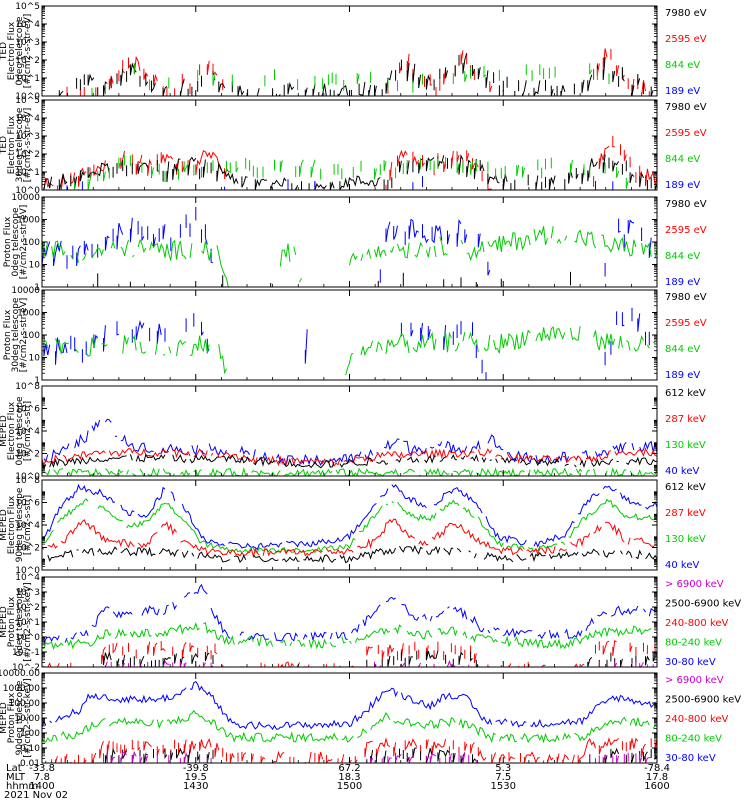  Describe the element at coordinates (25, 198) in the screenshot. I see `y-tick-label: 10000` at that location.